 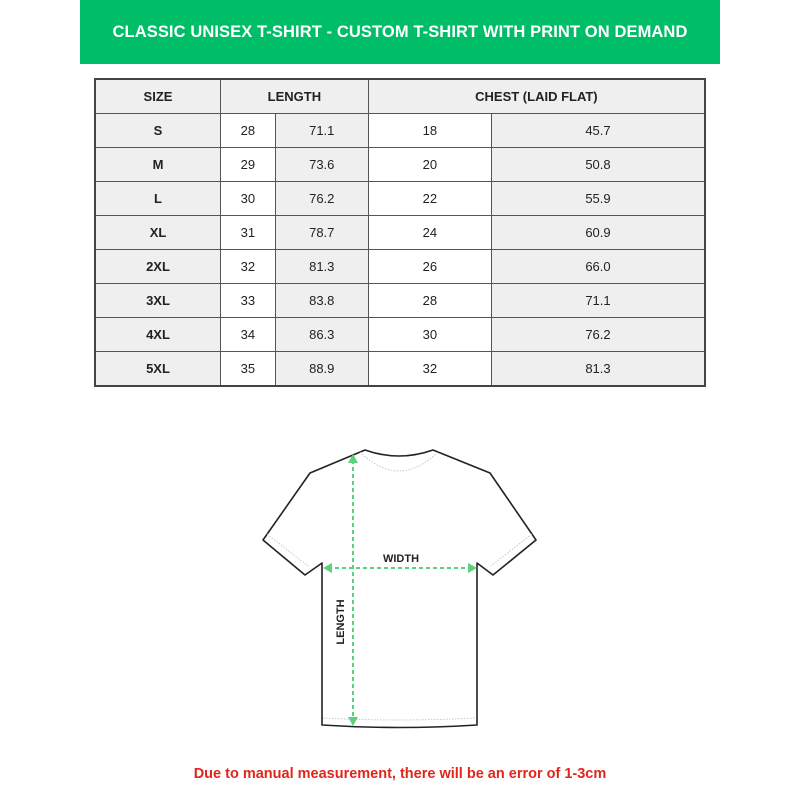 What do you see at coordinates (248, 164) in the screenshot?
I see `length-in-cell: 29` at bounding box center [248, 164].